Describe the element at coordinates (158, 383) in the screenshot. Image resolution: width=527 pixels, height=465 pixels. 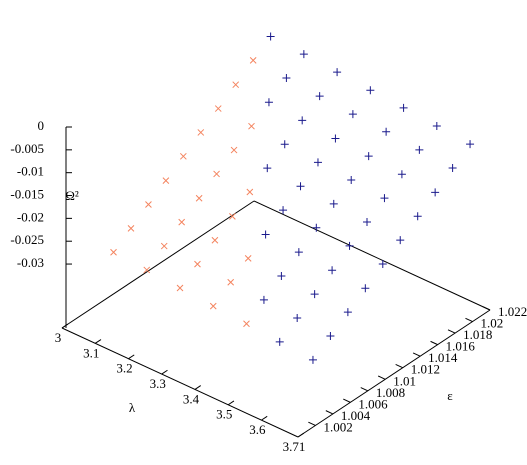
I see `x-tick-label: 3.3` at that location.